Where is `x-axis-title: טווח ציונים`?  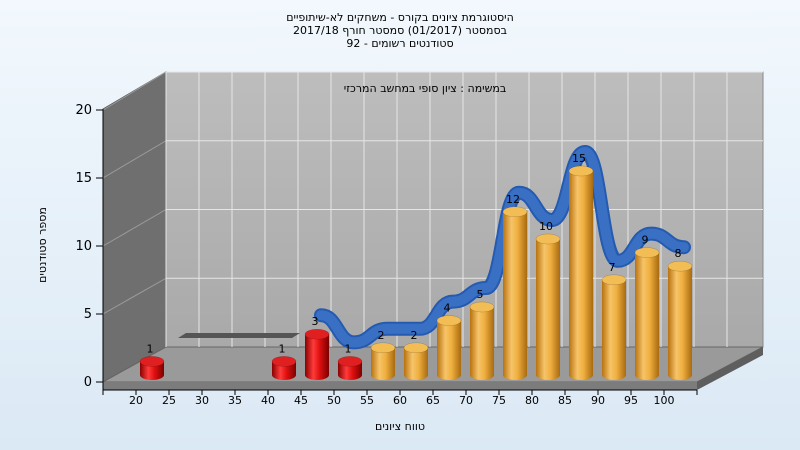 x-axis-title: טווח ציונים is located at coordinates (400, 426).